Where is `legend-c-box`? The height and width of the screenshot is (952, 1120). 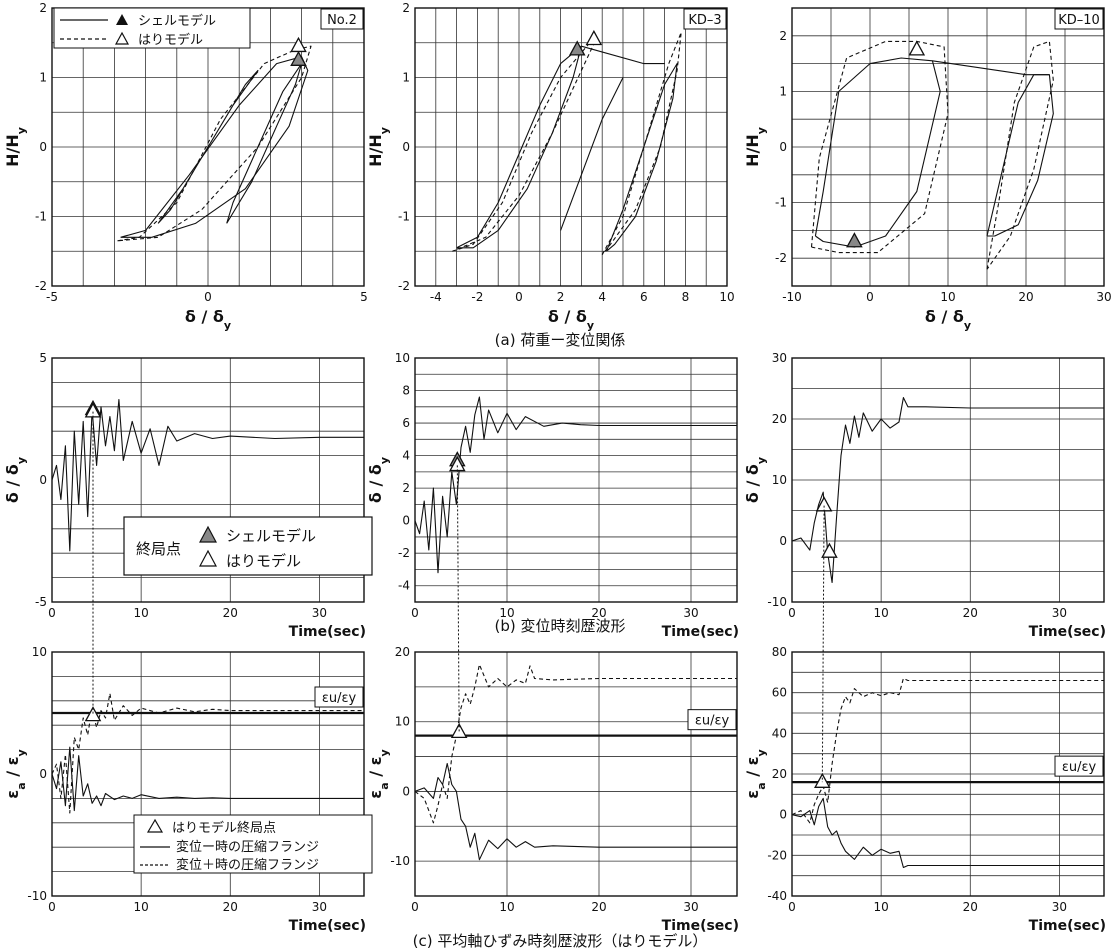 legend-c-box is located at coordinates (253, 844).